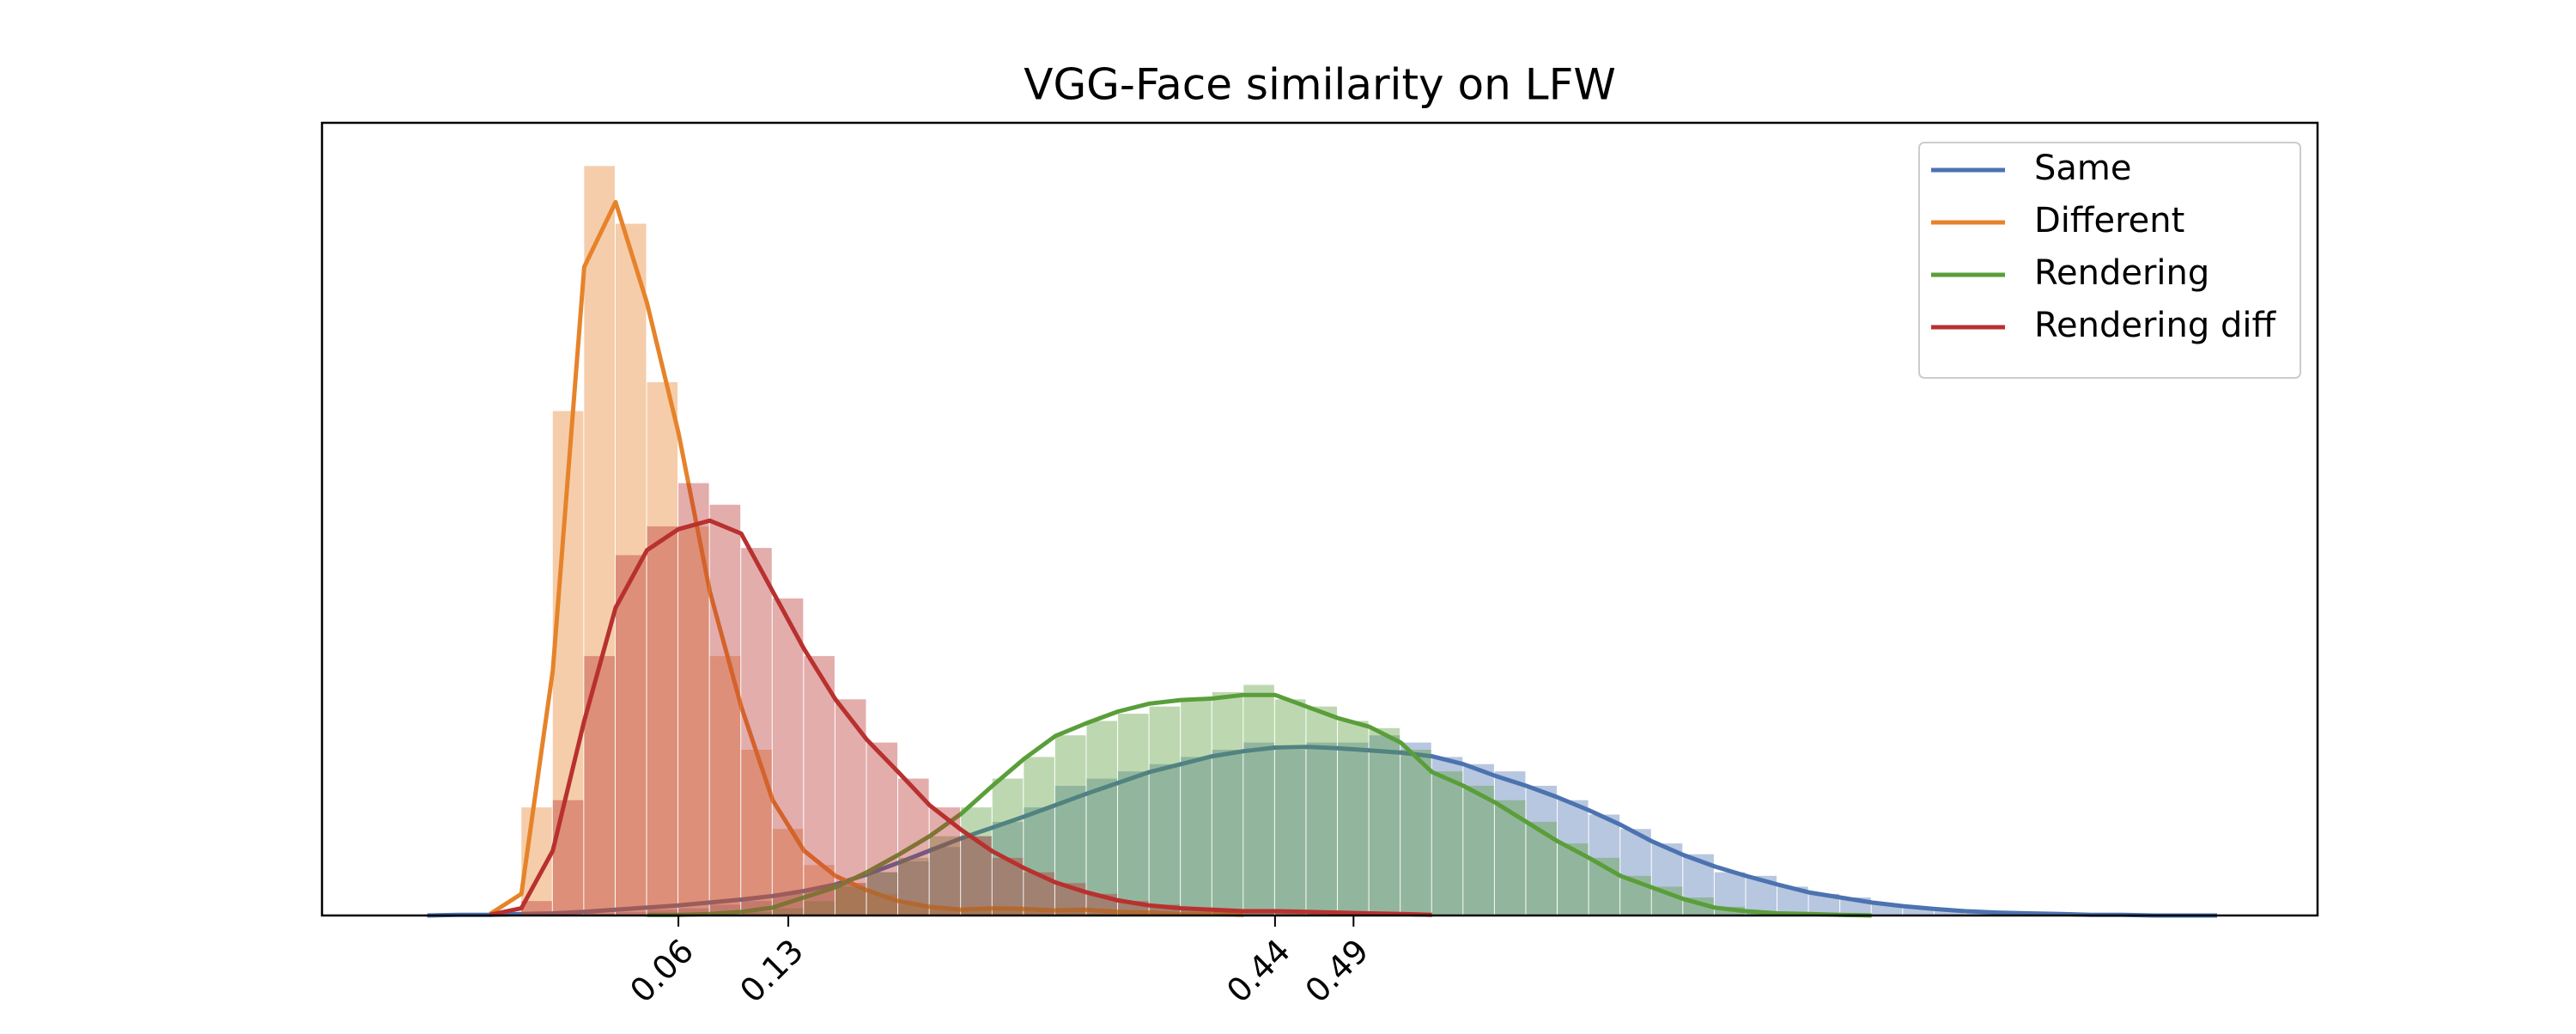 This screenshot has width=2576, height=1034. I want to click on legend-box, so click(2109, 260).